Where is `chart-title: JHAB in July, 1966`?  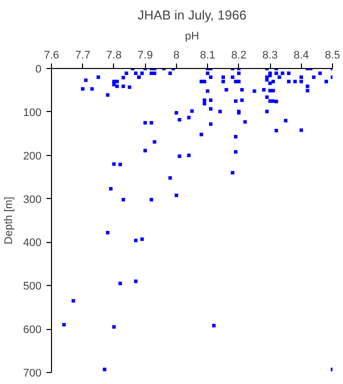
chart-title: JHAB in July, 1966 is located at coordinates (192, 15).